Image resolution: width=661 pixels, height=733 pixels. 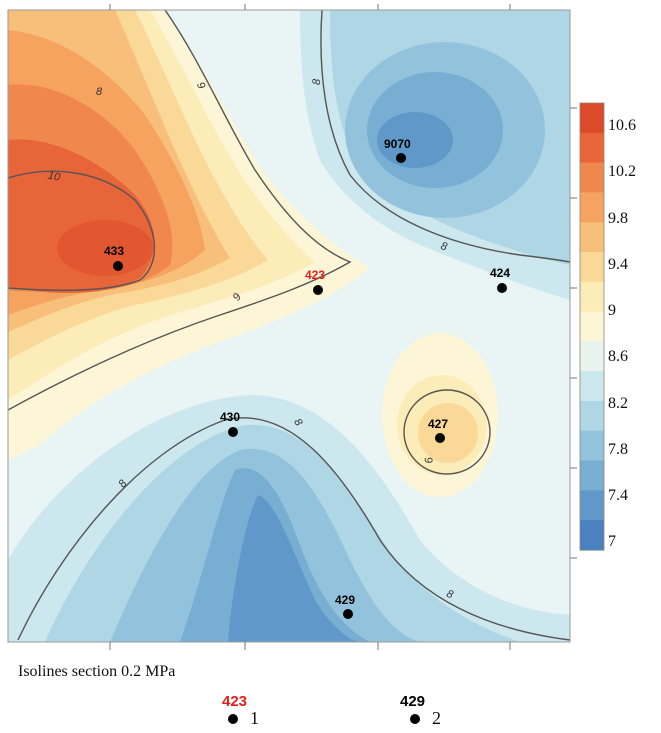 What do you see at coordinates (445, 136) in the screenshot?
I see `isoline-8-north` at bounding box center [445, 136].